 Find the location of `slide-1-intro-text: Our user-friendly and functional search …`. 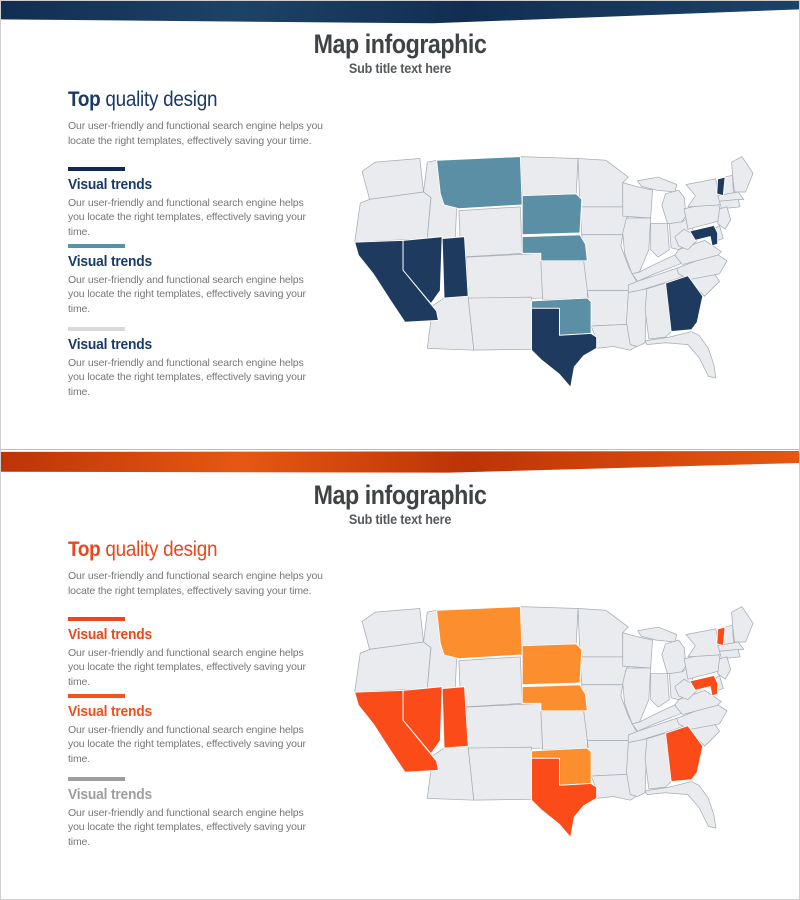

slide-1-intro-text: Our user-friendly and functional search … is located at coordinates (195, 133).